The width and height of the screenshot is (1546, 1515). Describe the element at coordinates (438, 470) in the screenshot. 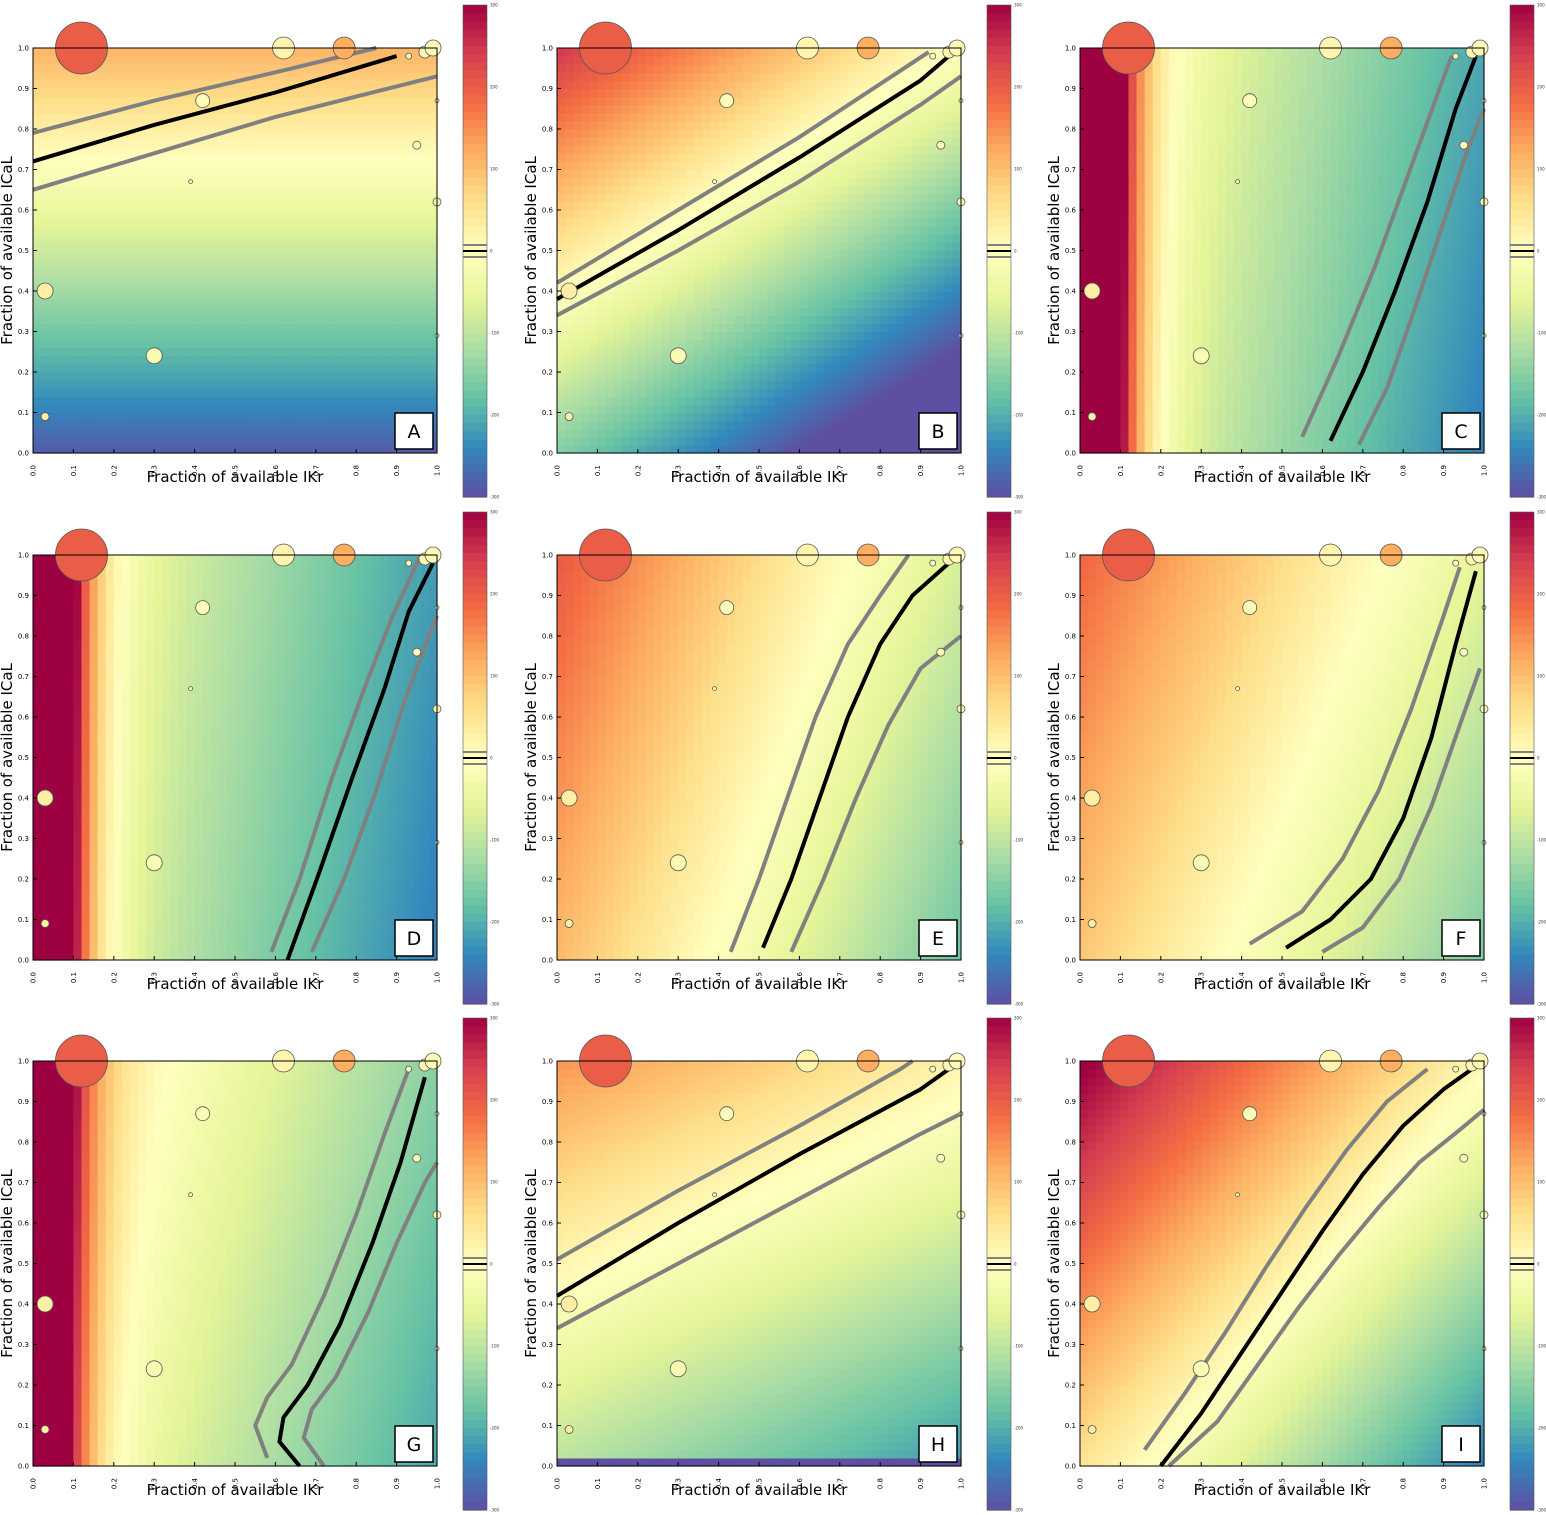

I see `x-tick-label: 1.0` at that location.